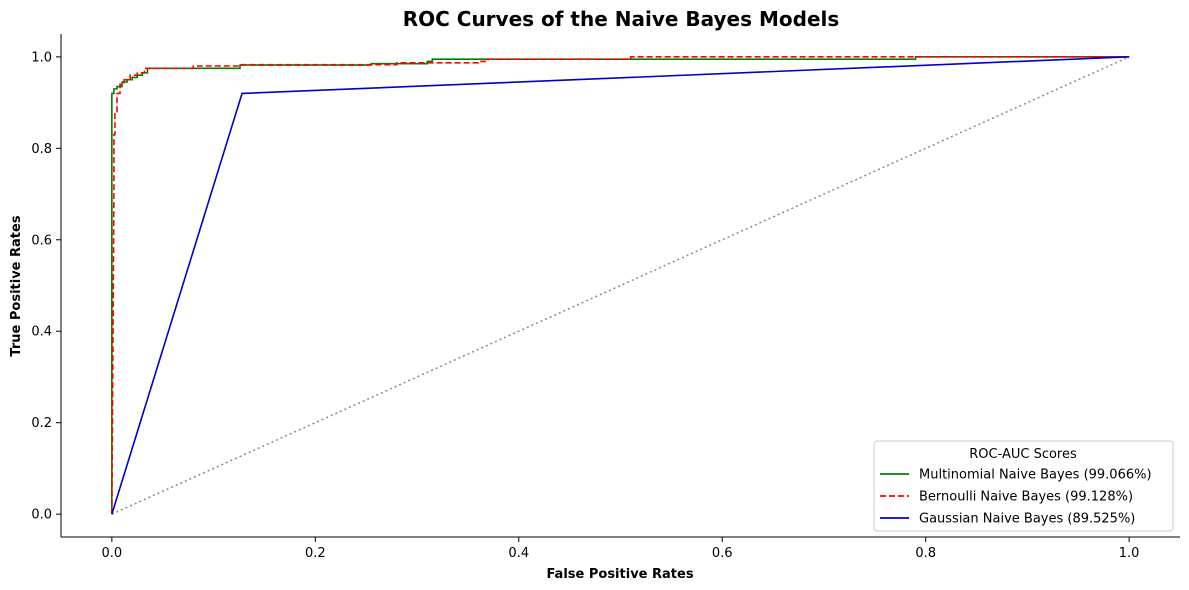  Describe the element at coordinates (41, 149) in the screenshot. I see `y-tick-label: 0.8` at that location.